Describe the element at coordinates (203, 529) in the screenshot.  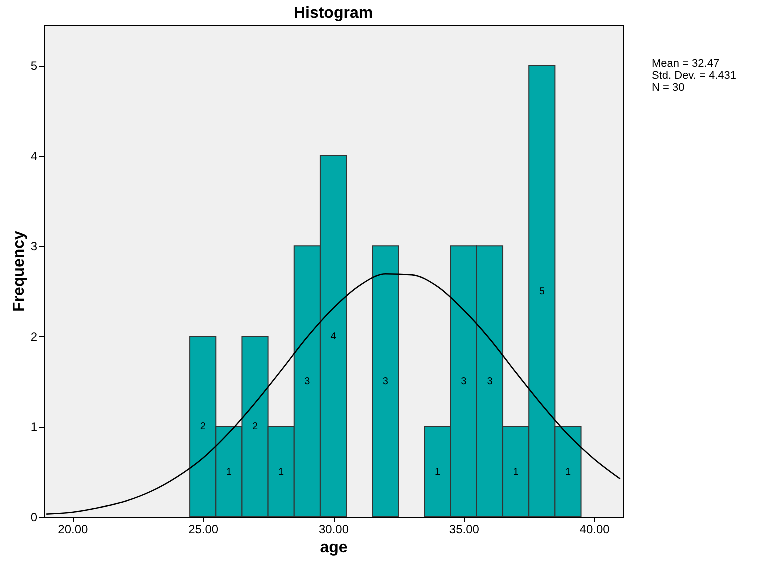
I see `x-tick-label: 25.00` at that location.